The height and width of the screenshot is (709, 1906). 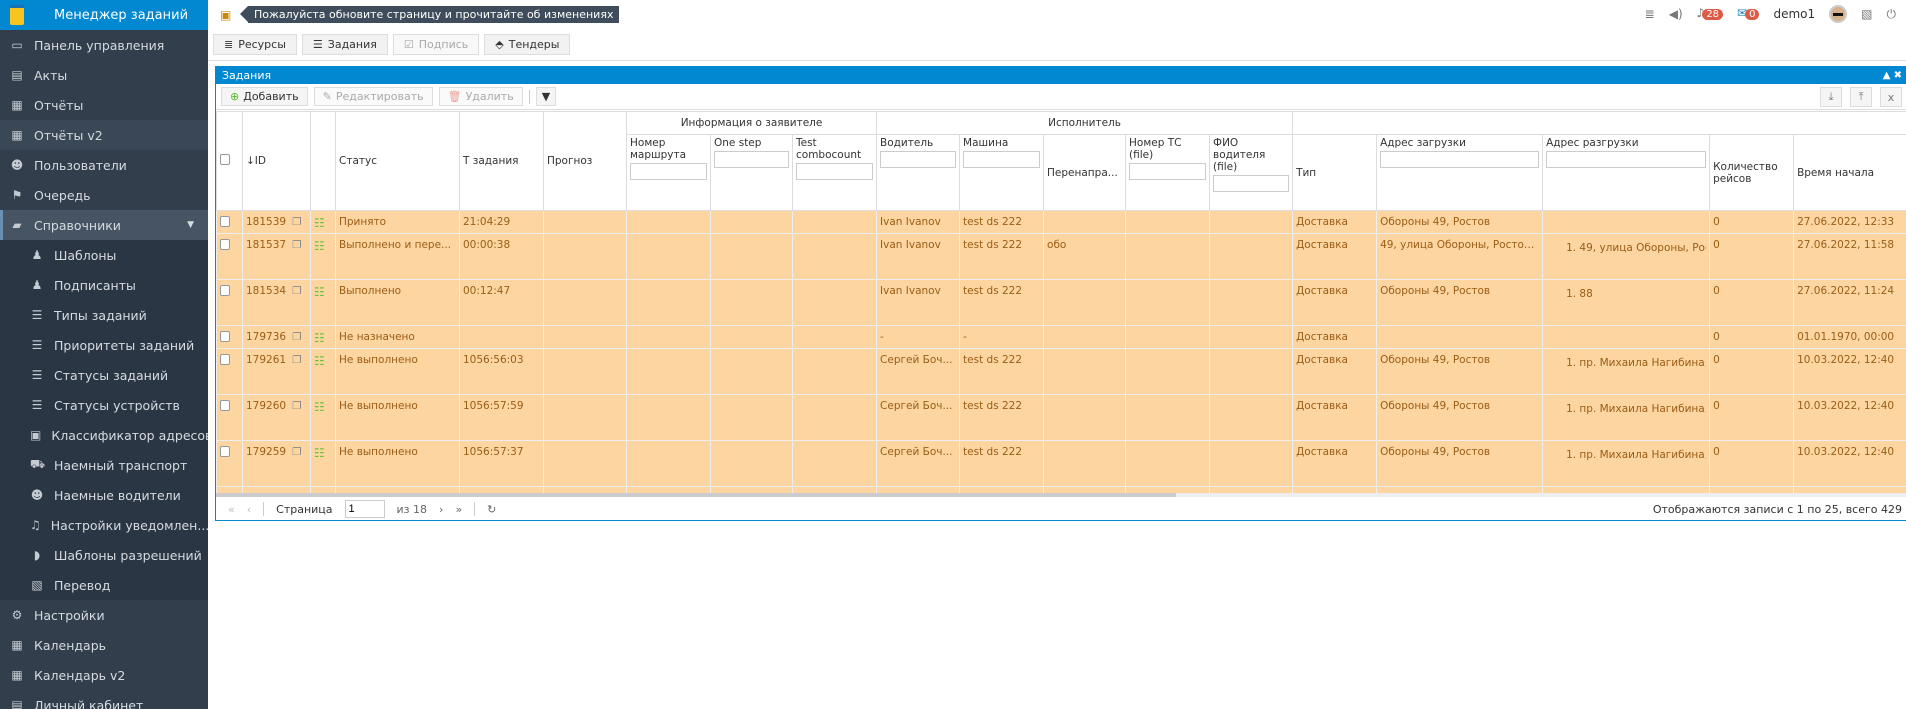 I want to click on tab-1: ☰ Задания, so click(x=344, y=44).